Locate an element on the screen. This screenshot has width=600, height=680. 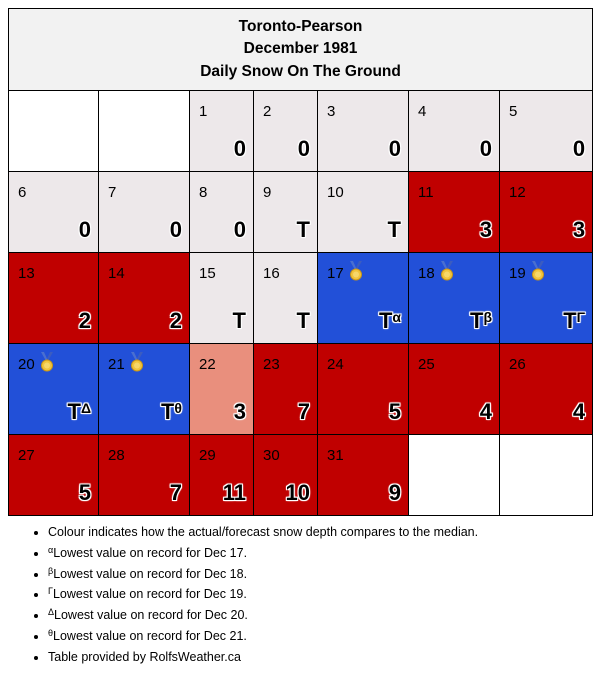
day-number: 14 is located at coordinates (116, 274).